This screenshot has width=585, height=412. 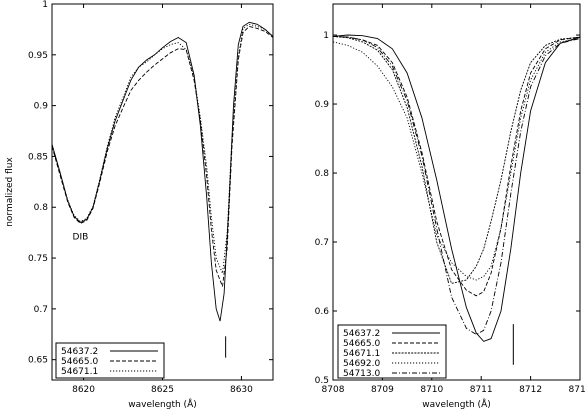 What do you see at coordinates (481, 390) in the screenshot?
I see `x-tick-label: 8711` at bounding box center [481, 390].